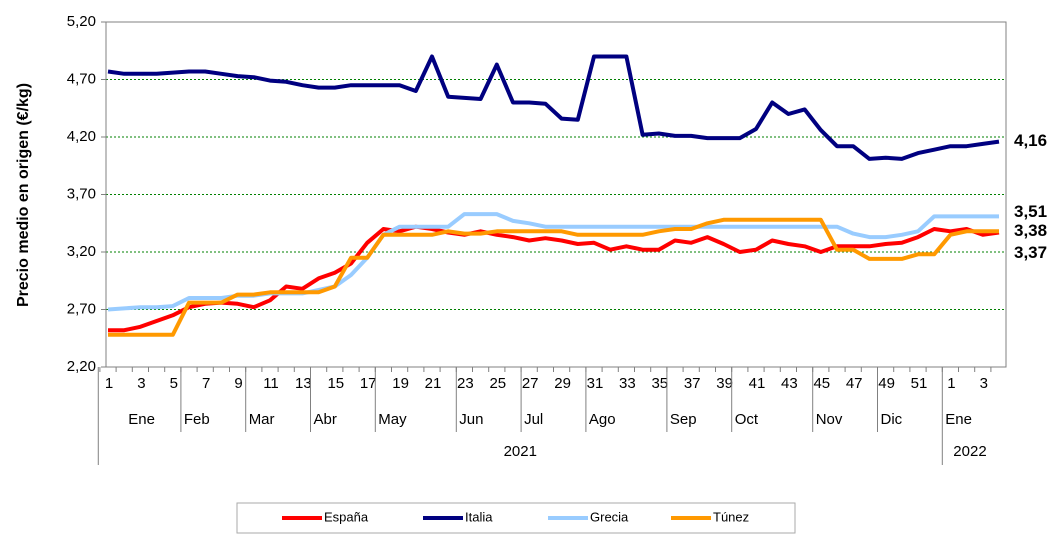  Describe the element at coordinates (368, 383) in the screenshot. I see `x-tick-label: 17` at that location.